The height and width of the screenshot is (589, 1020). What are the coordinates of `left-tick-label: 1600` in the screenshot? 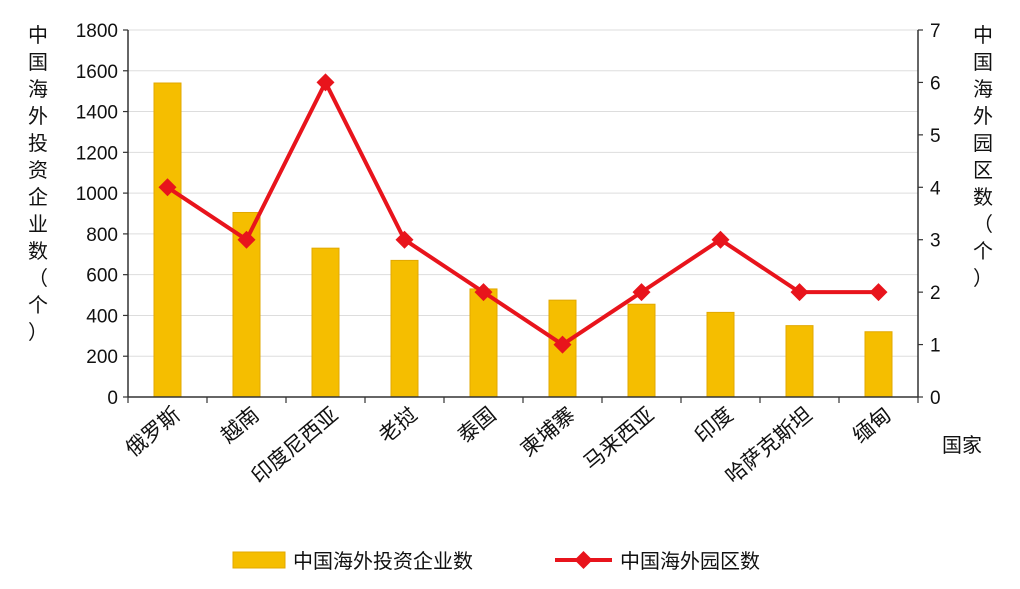 It's located at (97, 72).